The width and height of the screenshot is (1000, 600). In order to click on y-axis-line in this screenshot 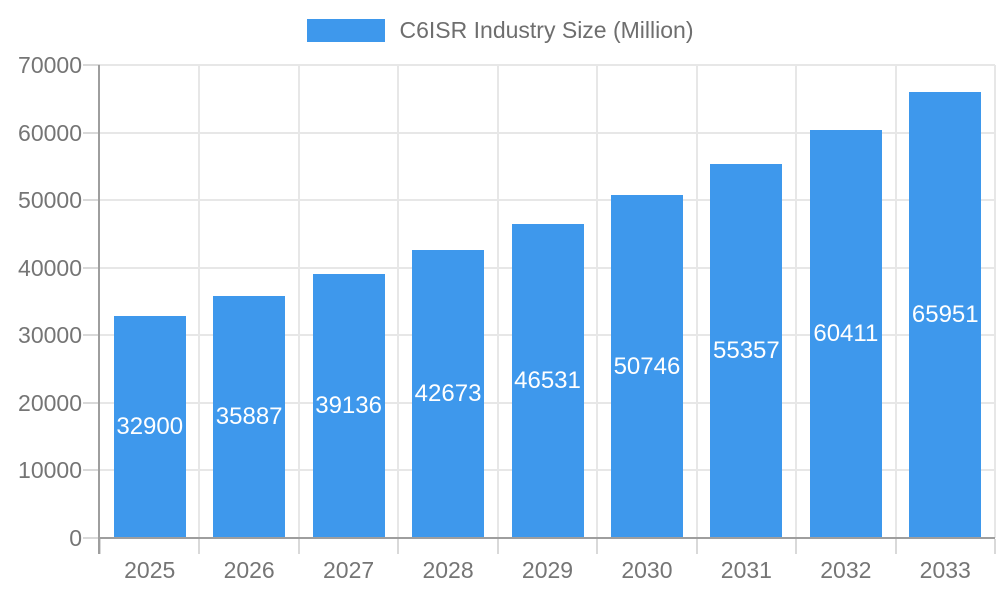, I will do `click(99, 309)`.